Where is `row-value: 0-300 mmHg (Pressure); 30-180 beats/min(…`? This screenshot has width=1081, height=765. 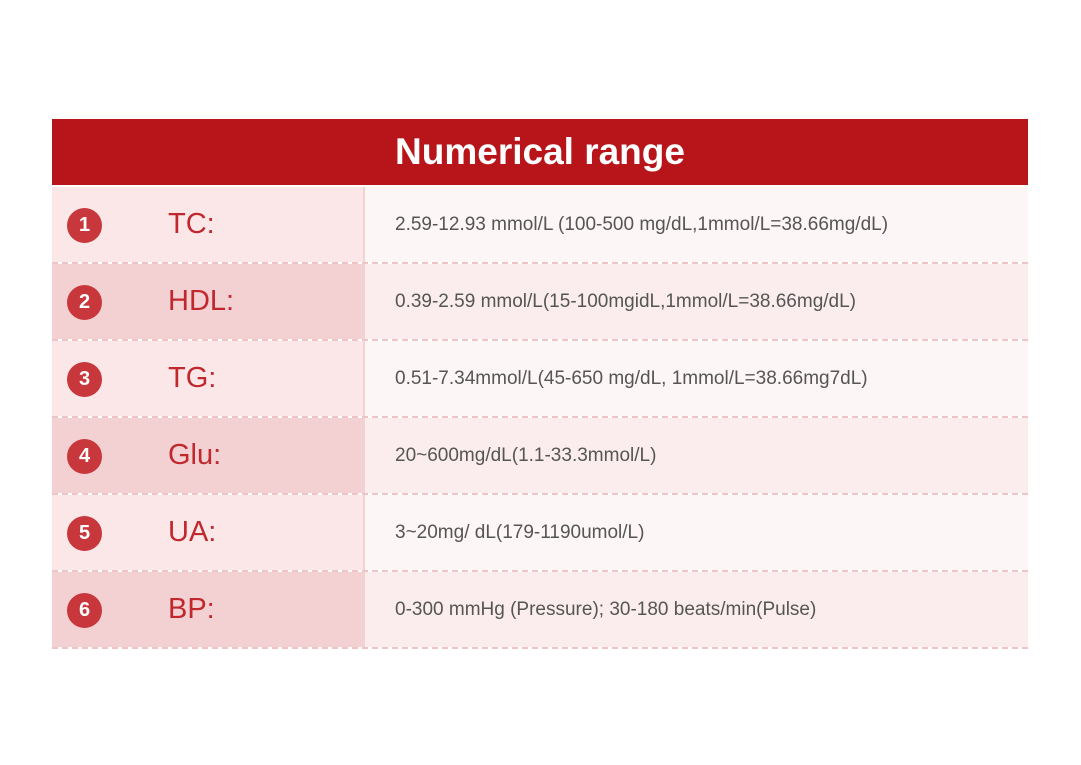 row-value: 0-300 mmHg (Pressure); 30-180 beats/min(… is located at coordinates (696, 609).